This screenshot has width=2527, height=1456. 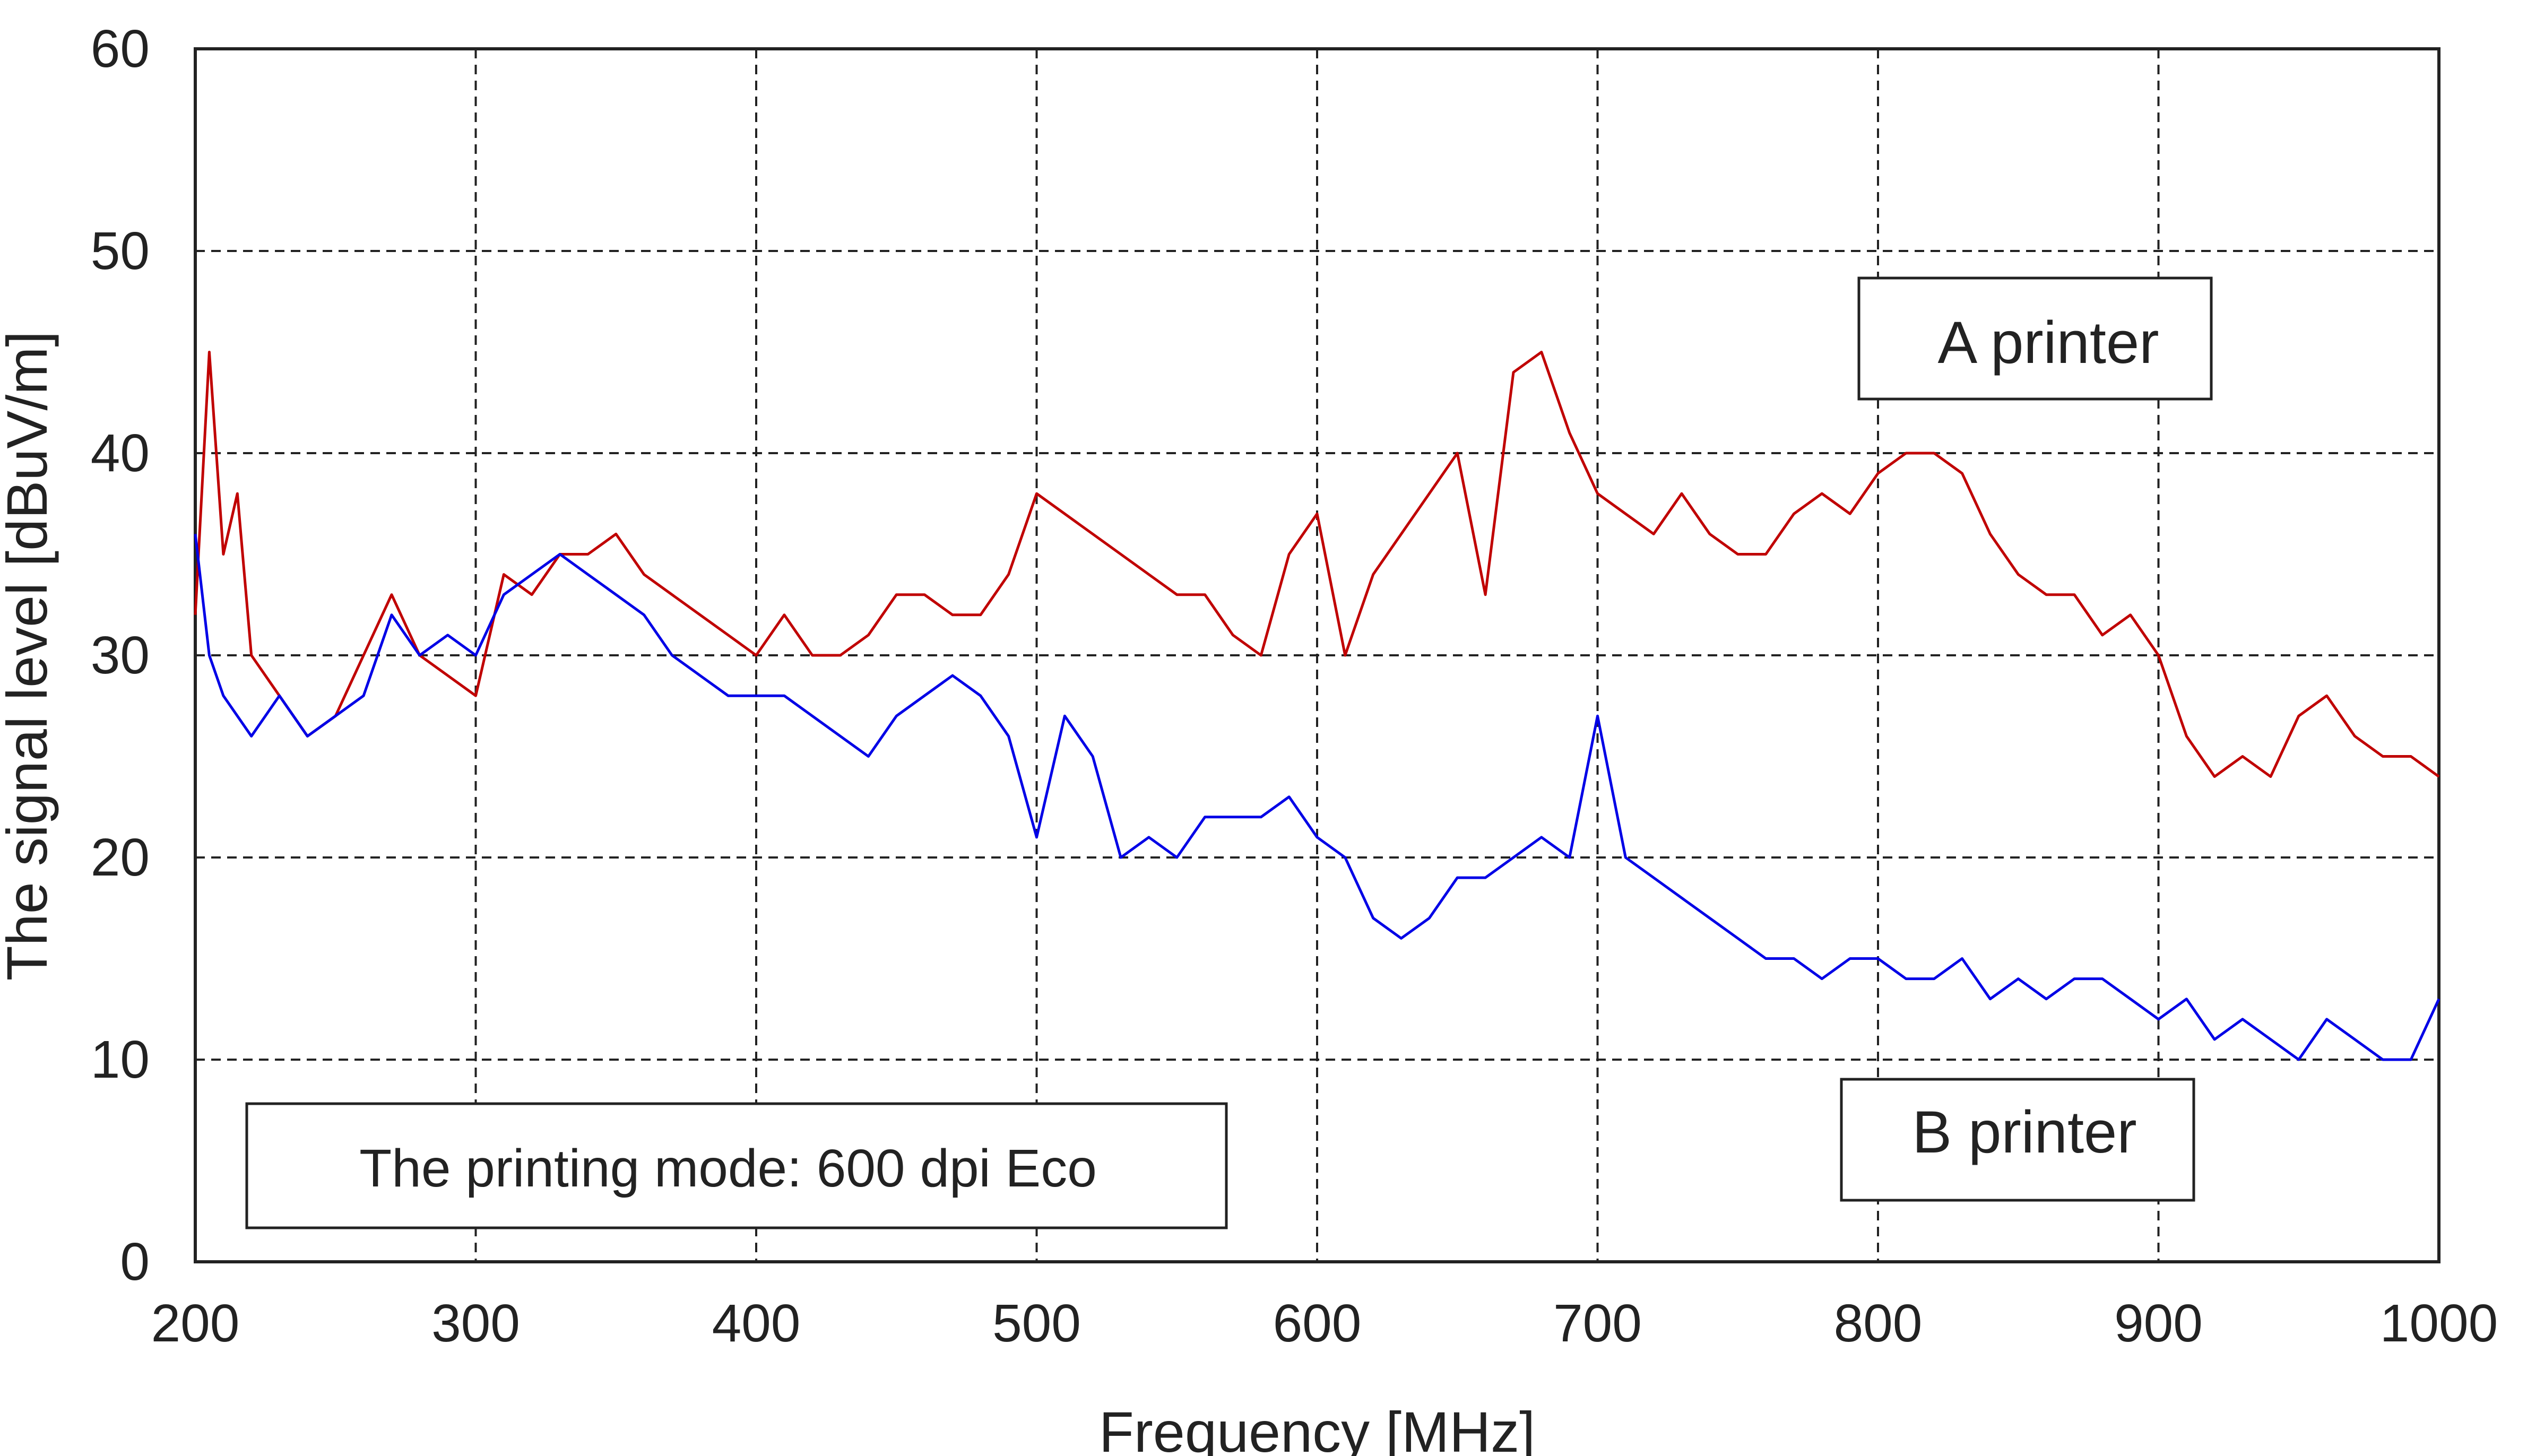 What do you see at coordinates (120, 655) in the screenshot?
I see `y-tick-label-30: 30` at bounding box center [120, 655].